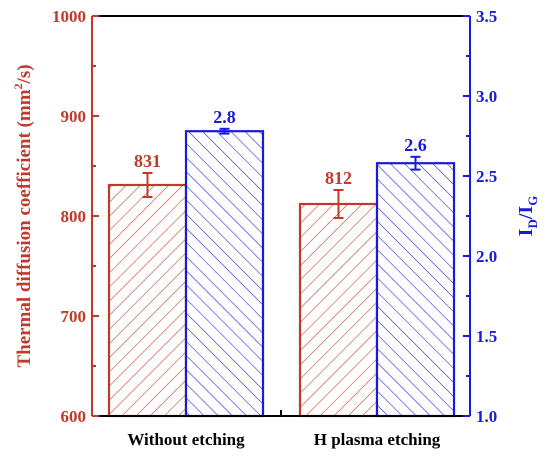  I want to click on y-right-tick-label: 1.5, so click(486, 336).